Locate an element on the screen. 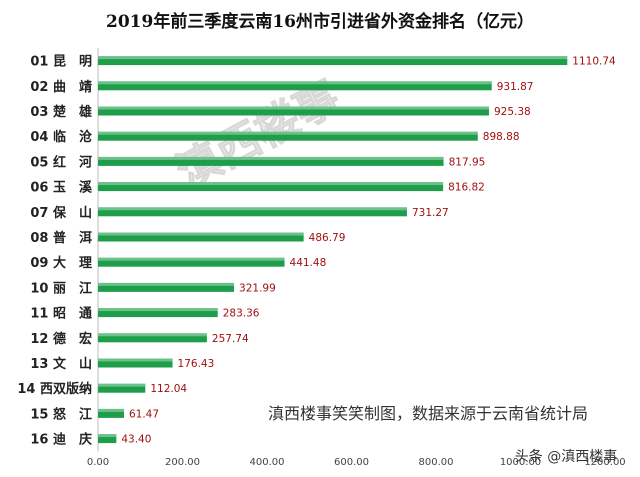 Image resolution: width=640 pixels, height=477 pixels. category-label: 04 临 沧 is located at coordinates (61, 137).